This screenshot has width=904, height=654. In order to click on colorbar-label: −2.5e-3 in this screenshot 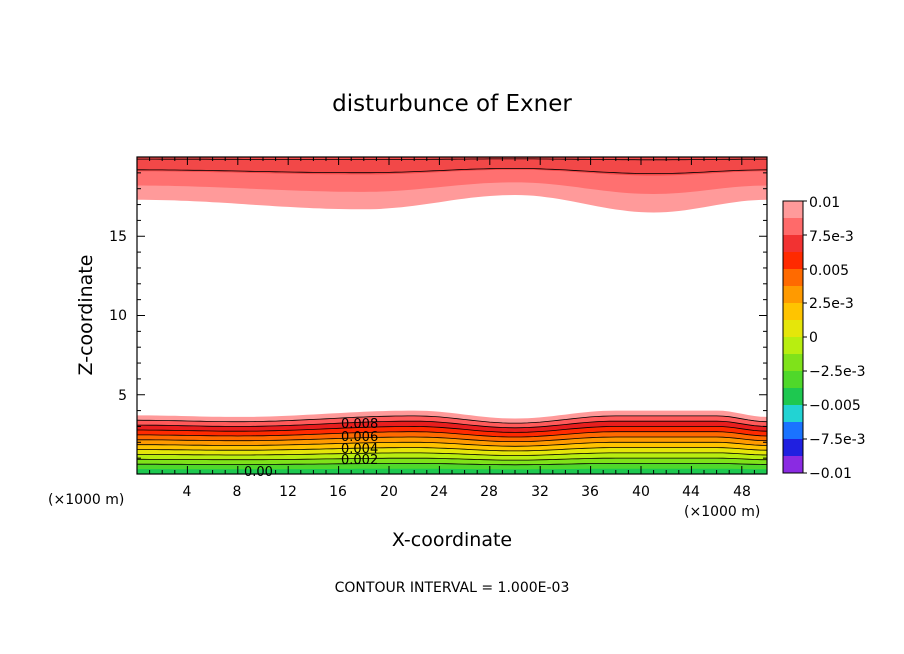, I will do `click(837, 372)`.